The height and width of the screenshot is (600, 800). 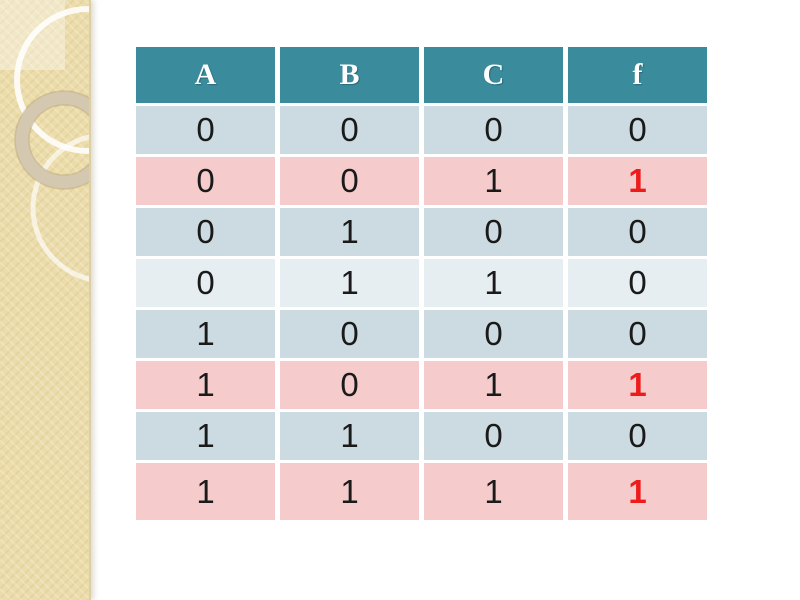 I want to click on white-circle-bottom-icon, so click(x=59, y=208).